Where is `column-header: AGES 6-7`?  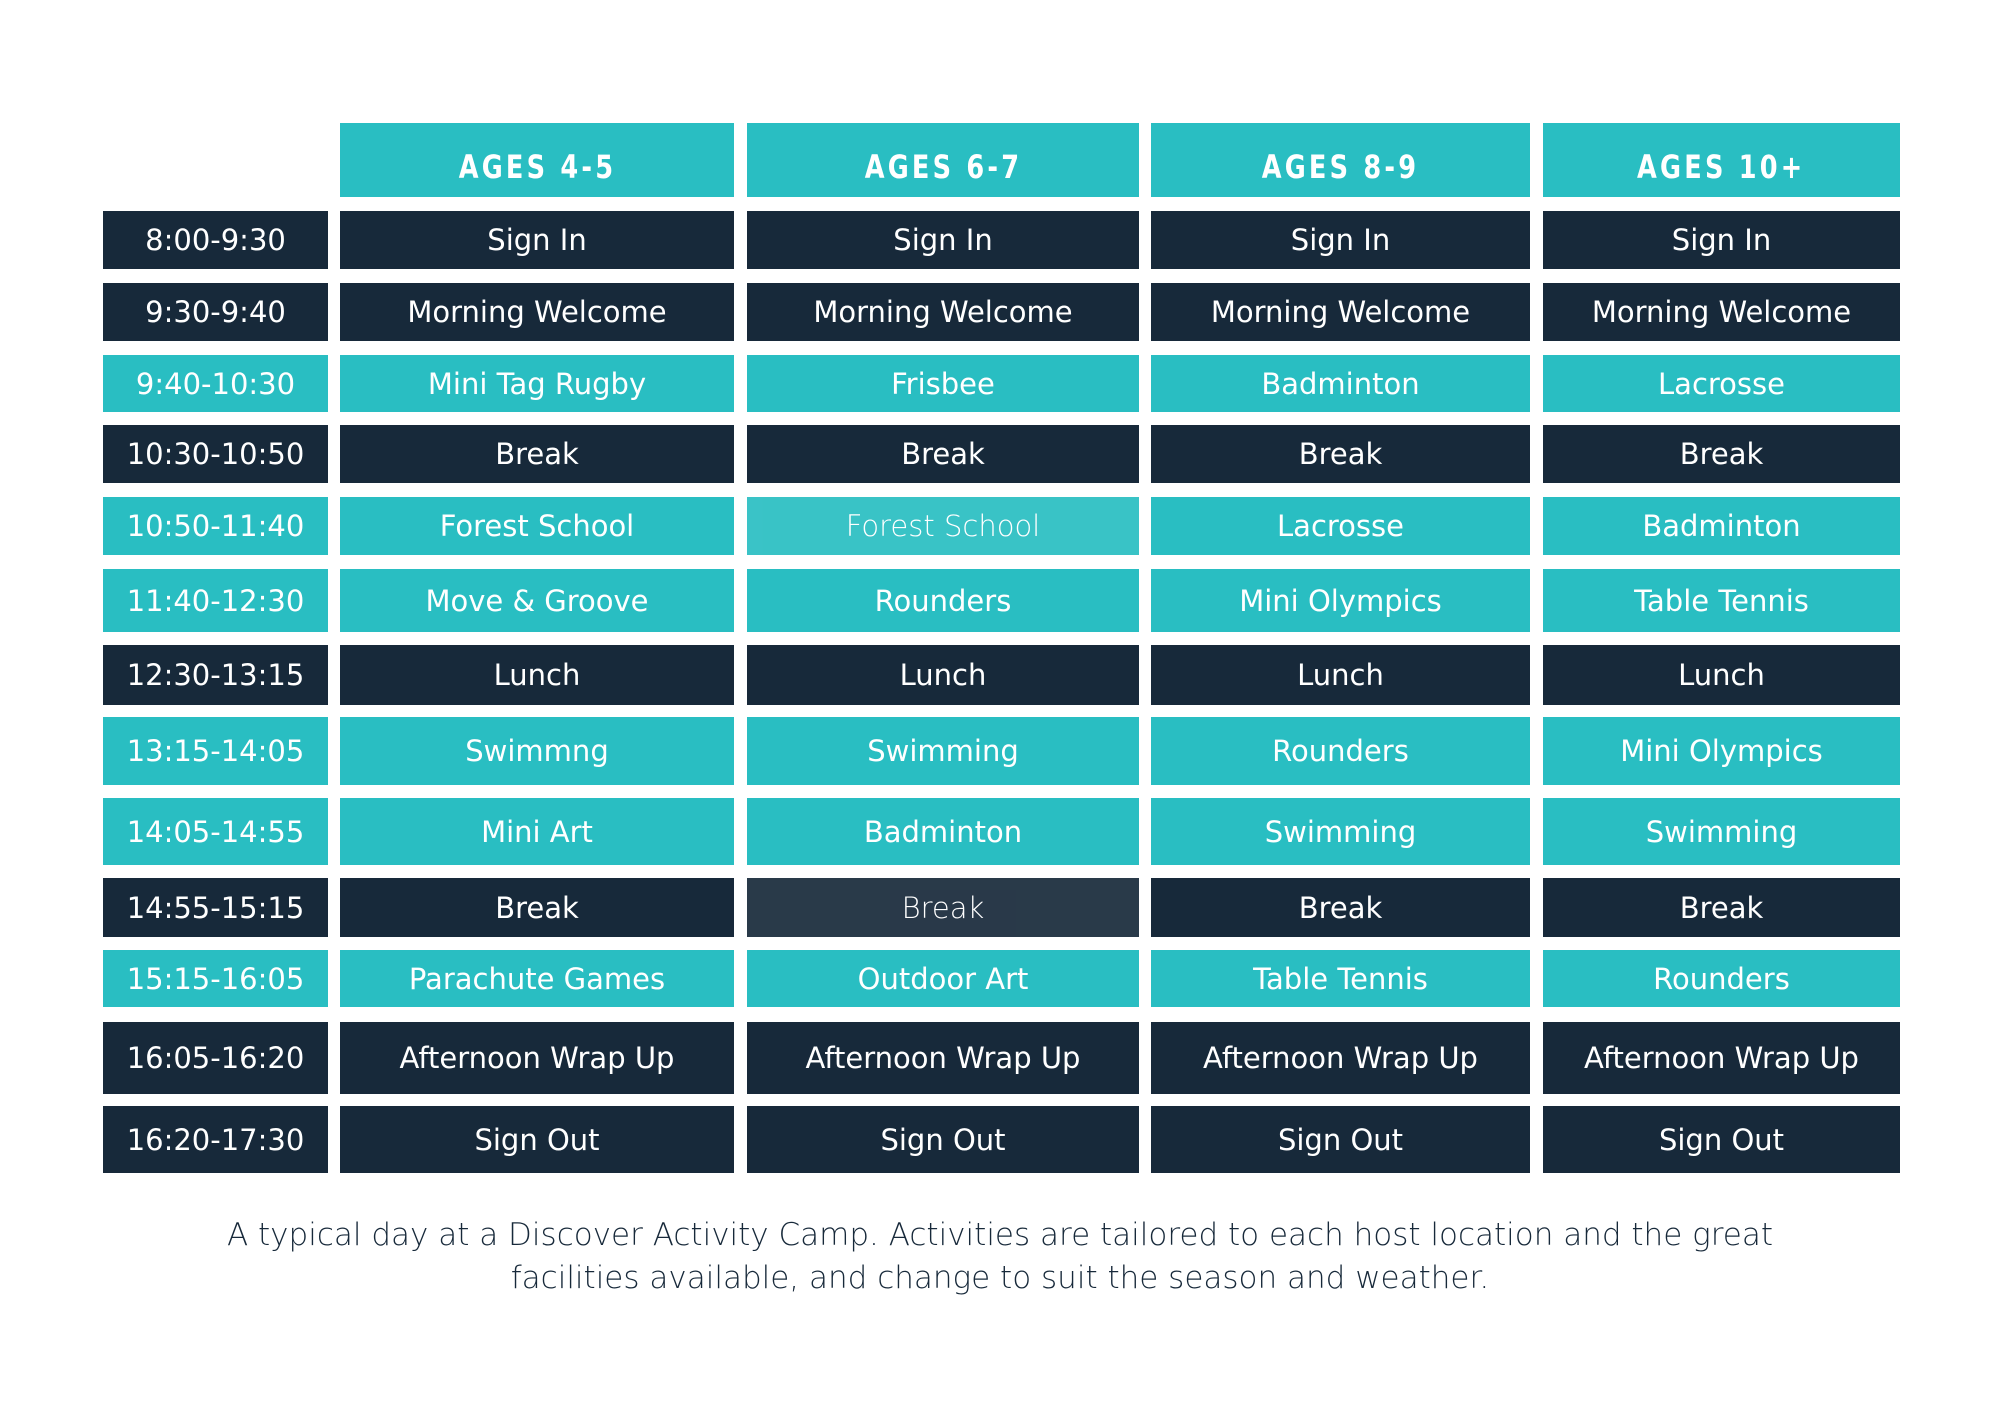 column-header: AGES 6-7 is located at coordinates (943, 160).